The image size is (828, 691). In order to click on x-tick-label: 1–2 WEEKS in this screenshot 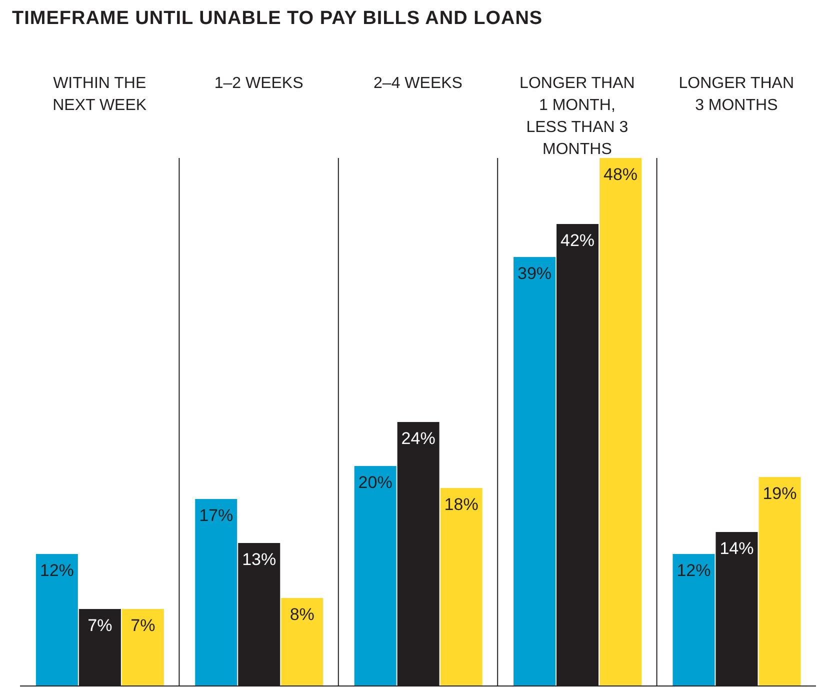, I will do `click(259, 83)`.